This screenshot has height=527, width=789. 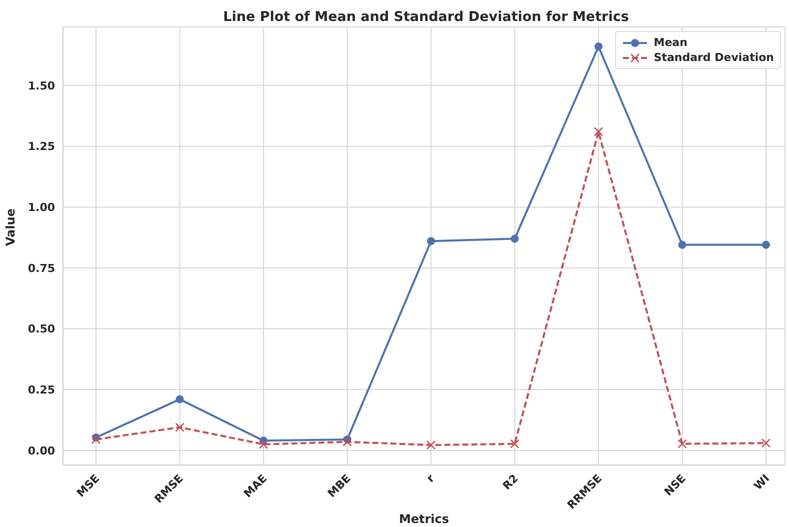 What do you see at coordinates (671, 42) in the screenshot?
I see `legend-label: Mean` at bounding box center [671, 42].